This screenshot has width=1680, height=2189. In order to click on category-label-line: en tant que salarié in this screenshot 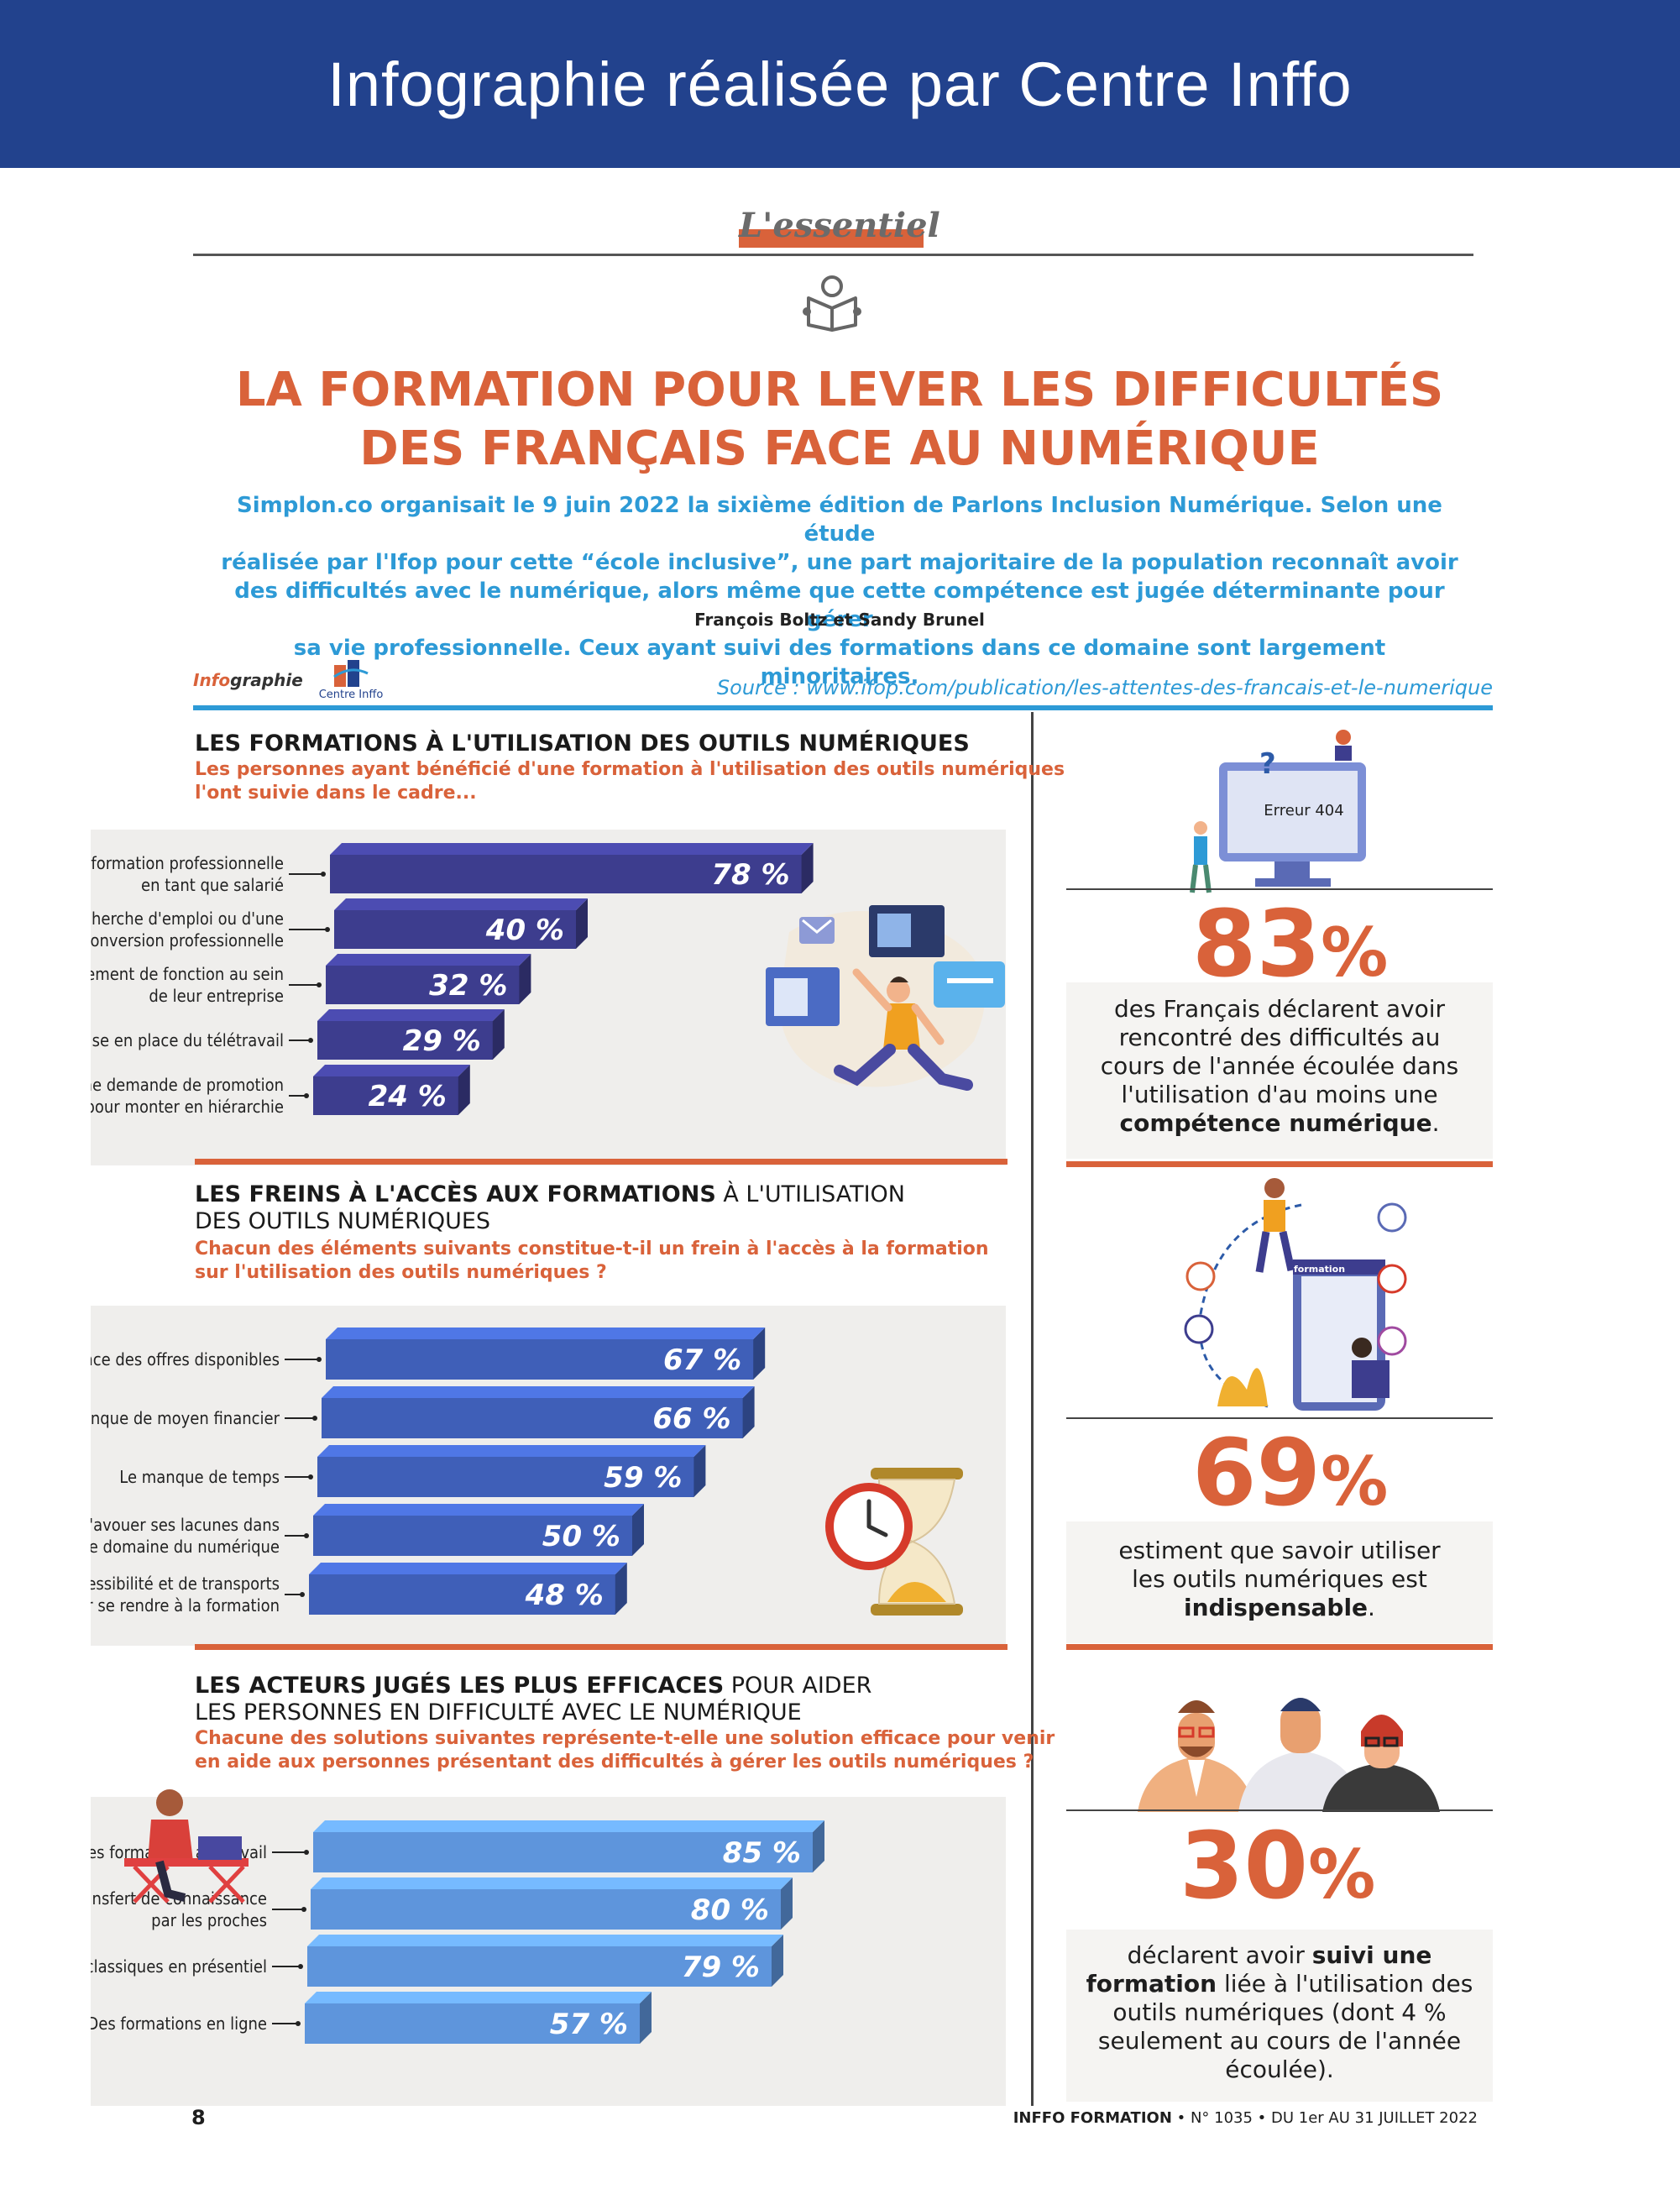, I will do `click(212, 885)`.